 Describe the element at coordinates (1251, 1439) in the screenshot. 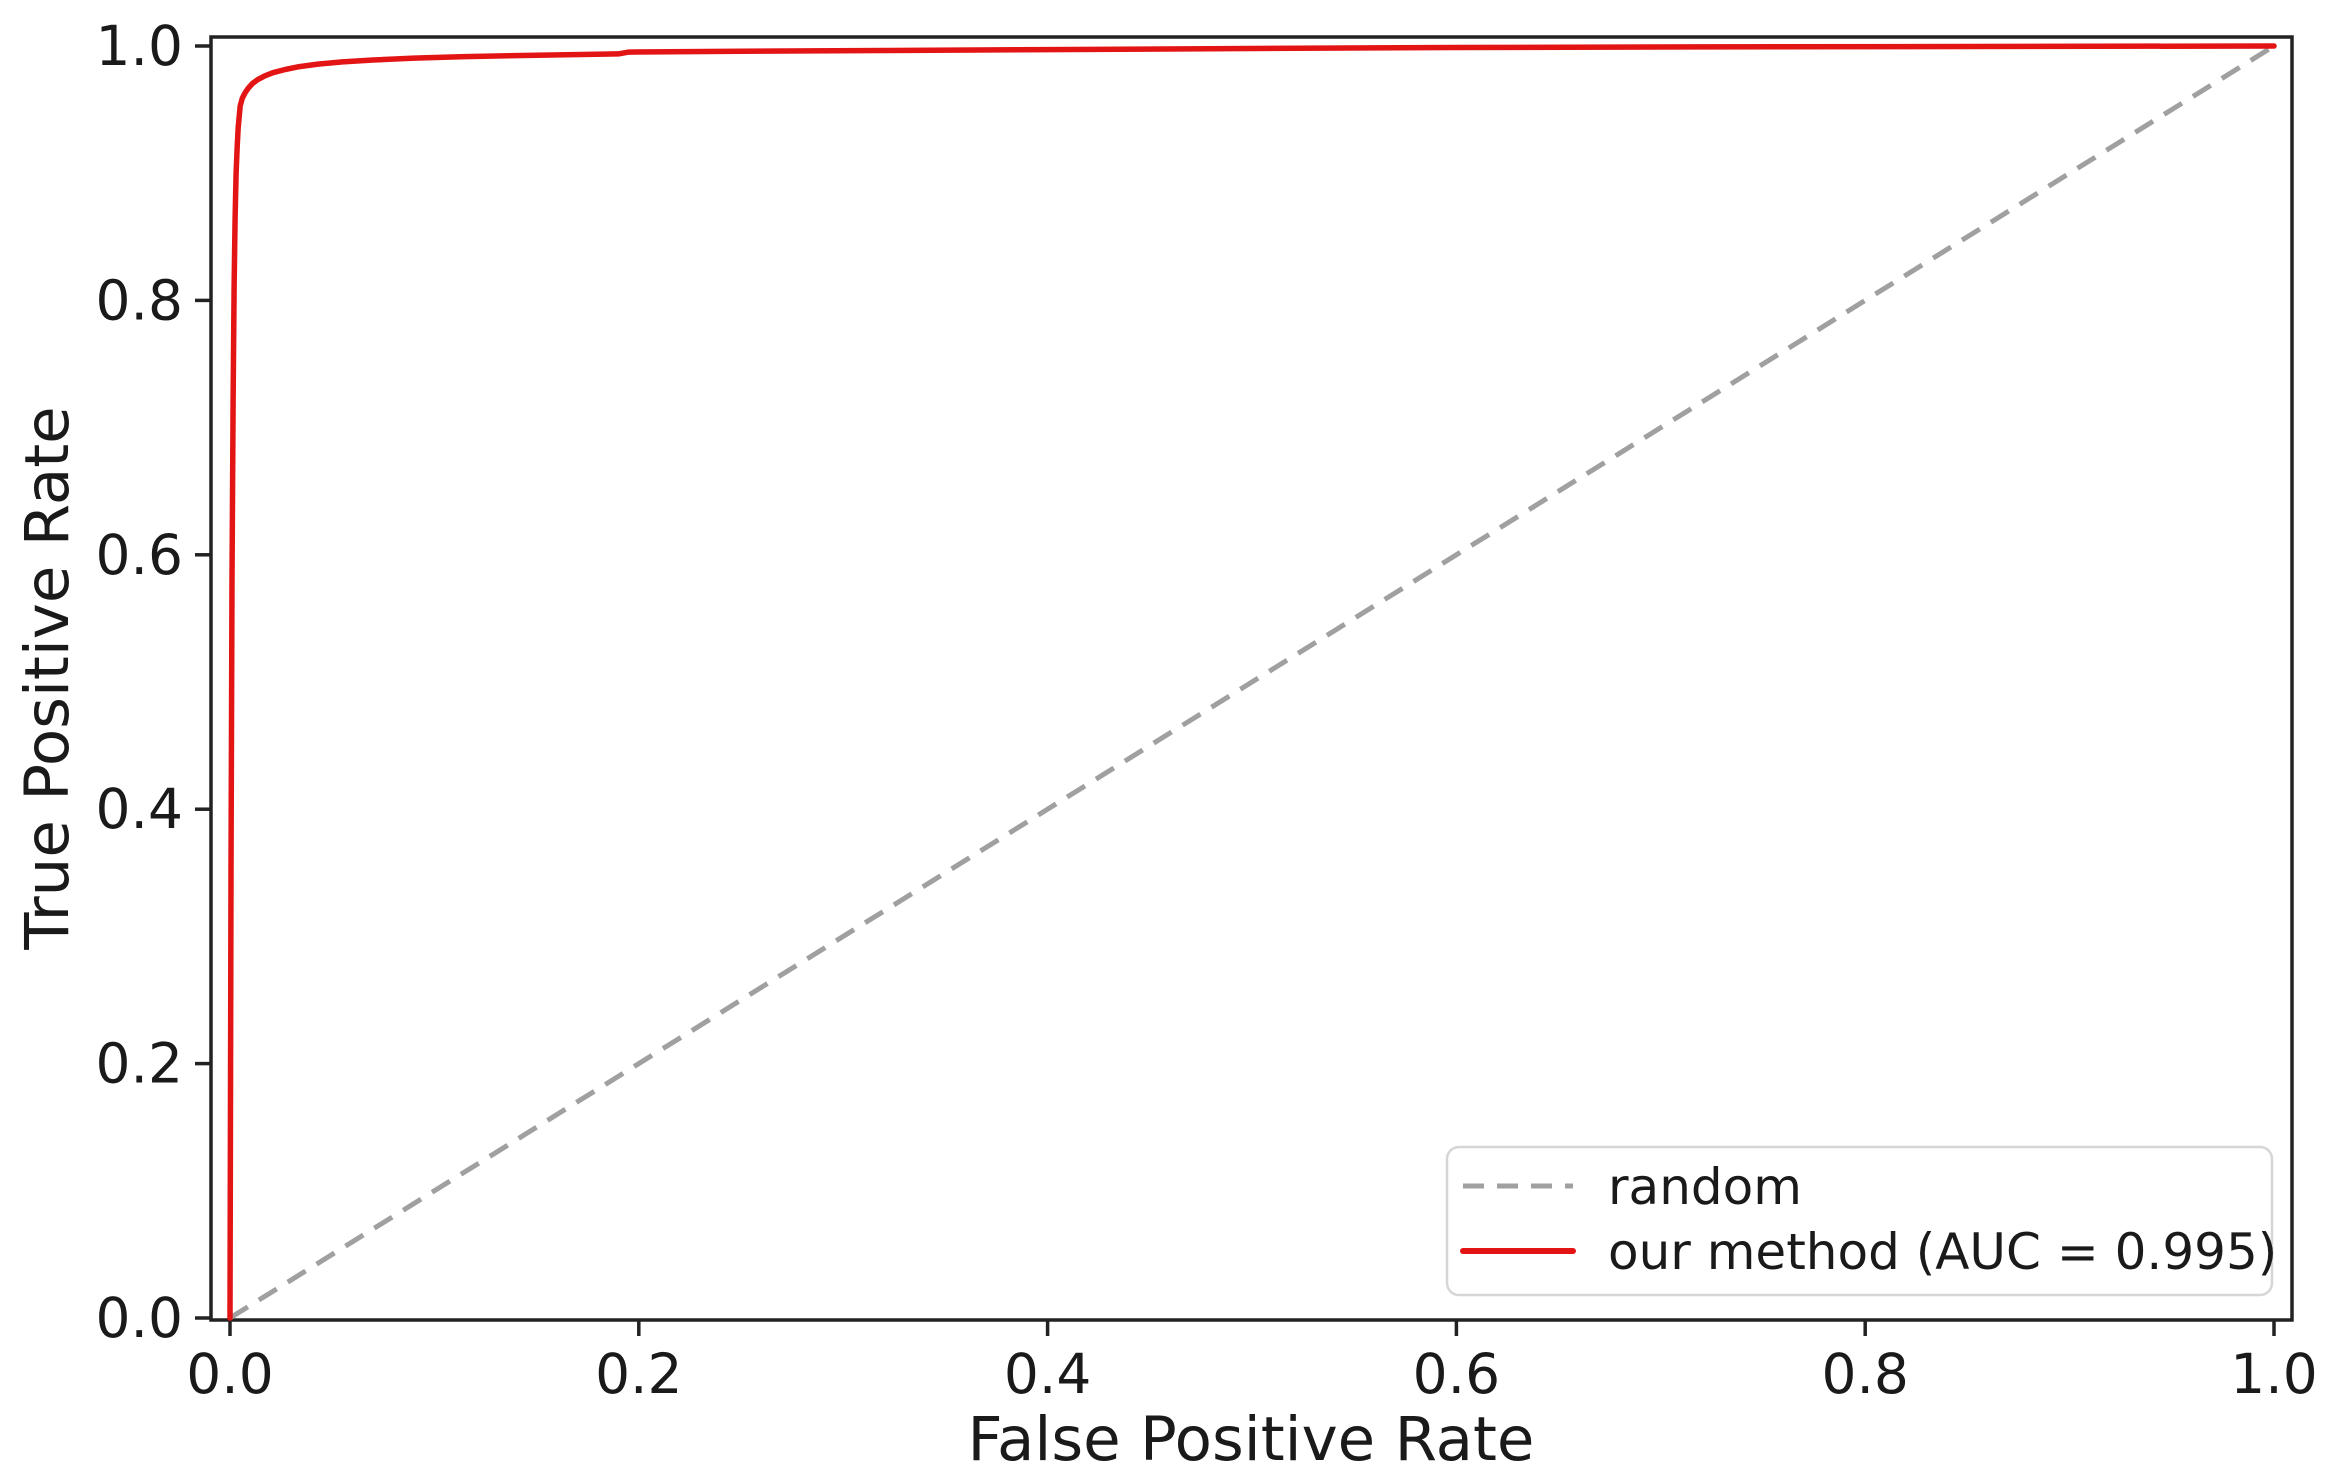

I see `x-axis-label: False Positive Rate` at that location.